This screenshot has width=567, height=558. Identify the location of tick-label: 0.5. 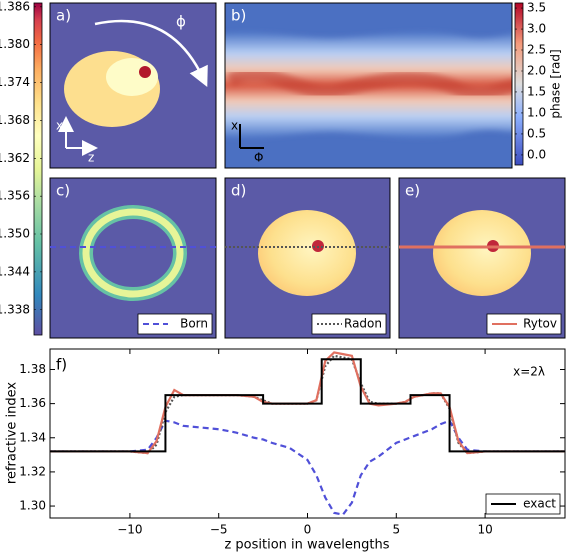
(536, 133).